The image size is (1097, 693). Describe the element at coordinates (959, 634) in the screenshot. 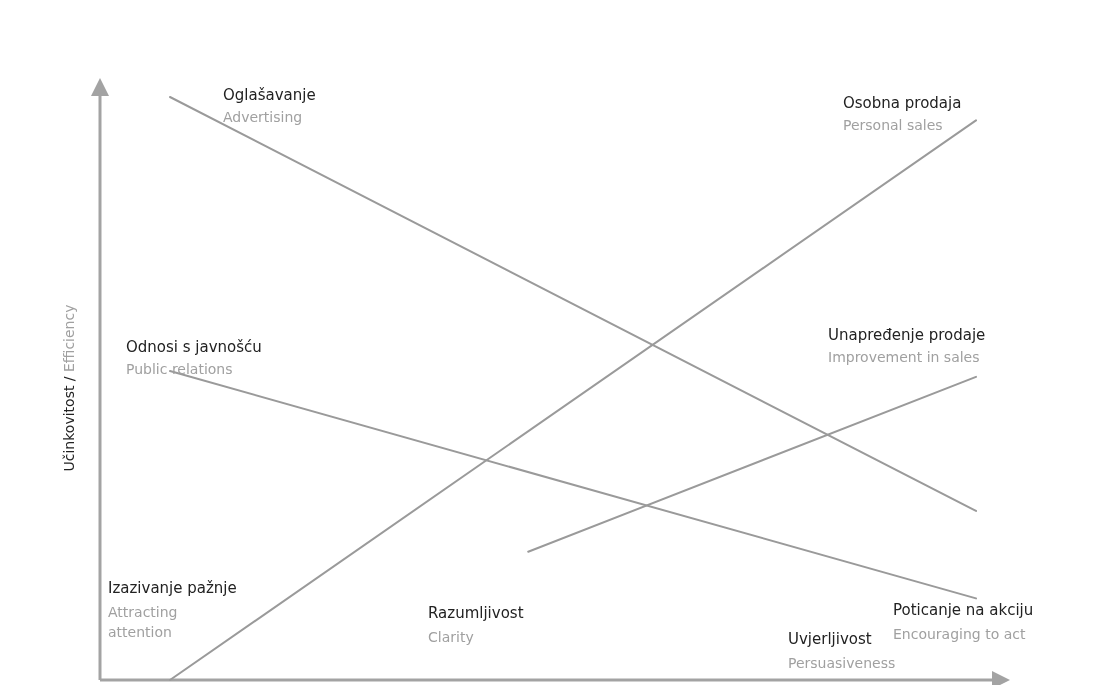

I see `annotation: Encouraging to act` at that location.